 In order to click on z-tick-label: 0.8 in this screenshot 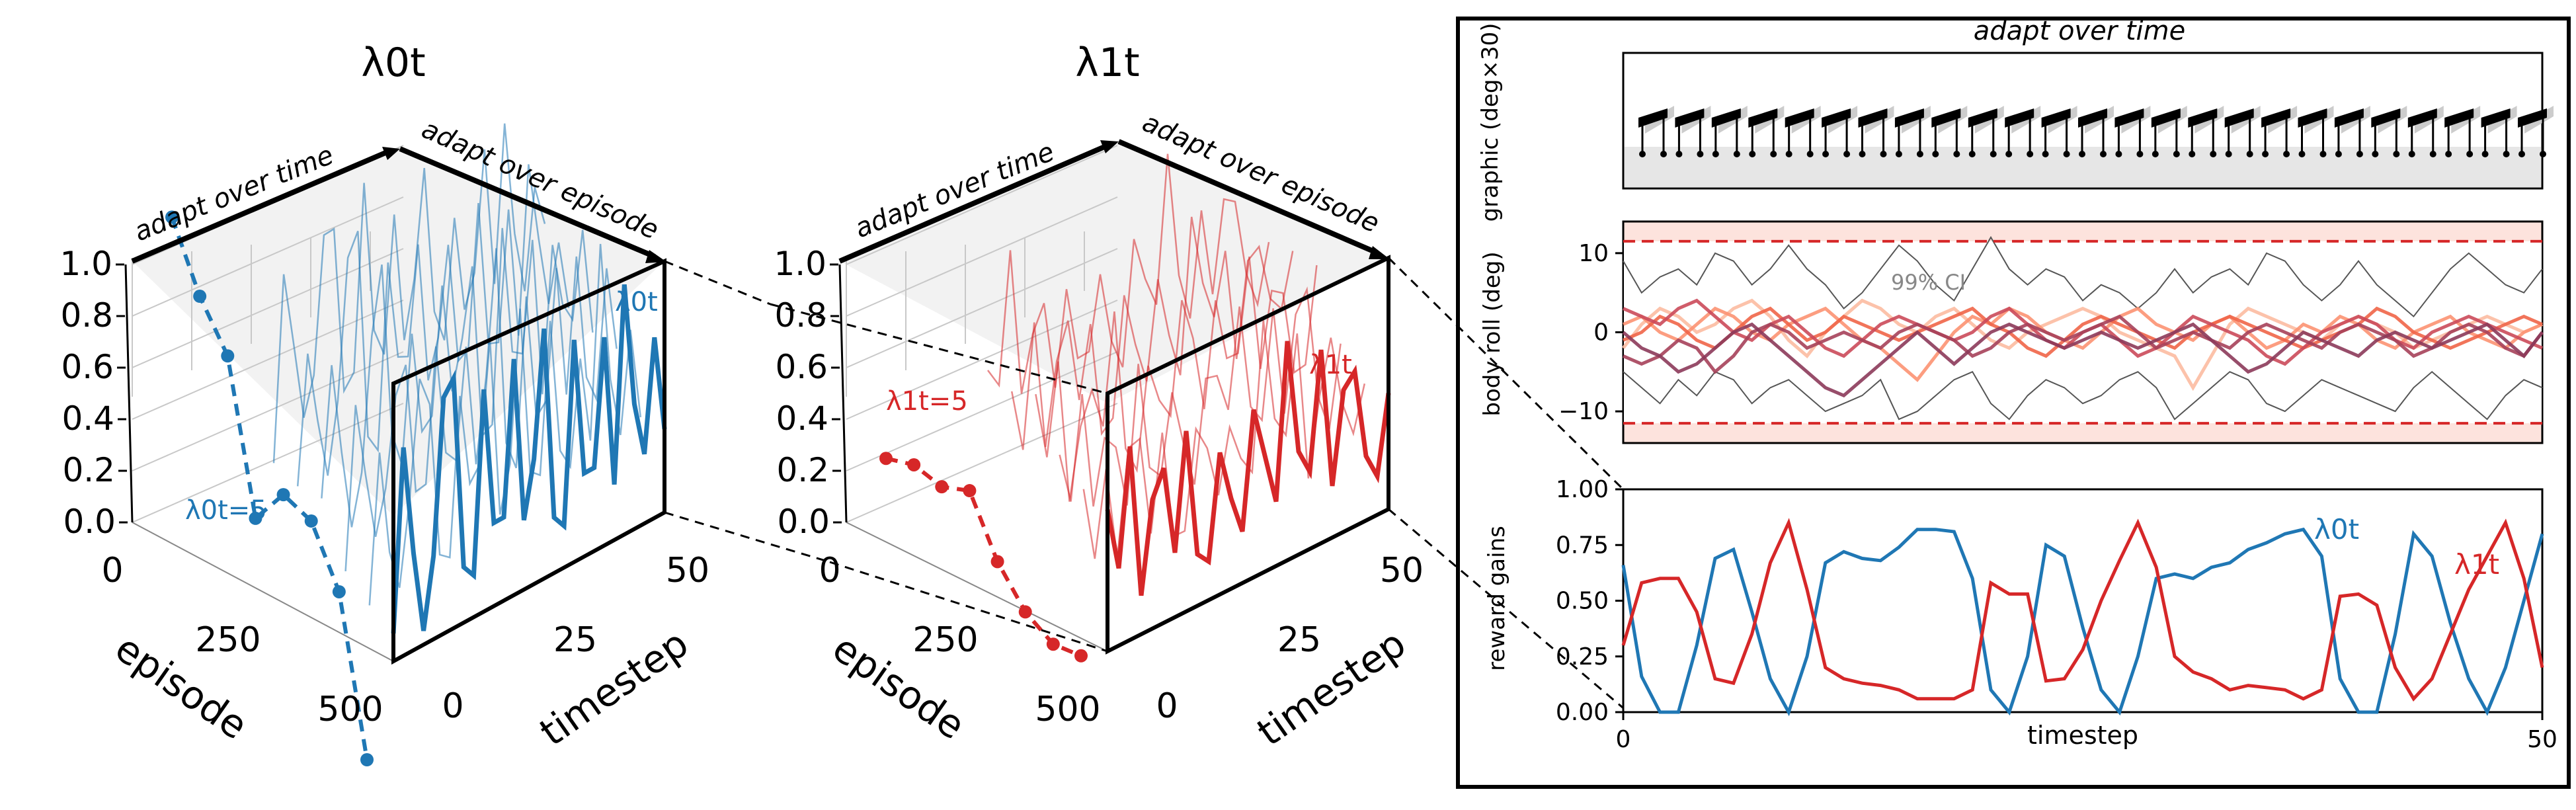, I will do `click(86, 316)`.